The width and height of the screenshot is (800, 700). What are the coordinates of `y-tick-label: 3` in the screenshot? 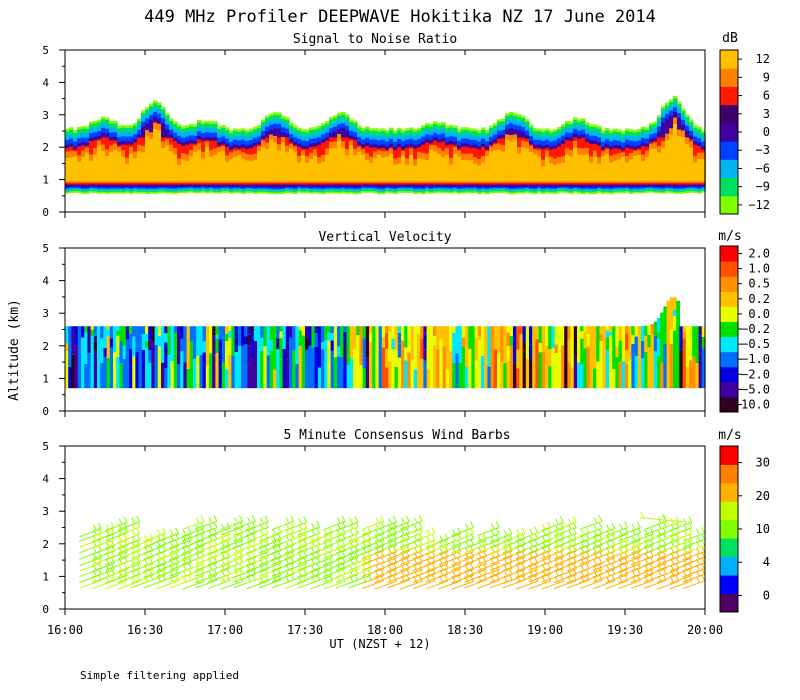 It's located at (45, 313).